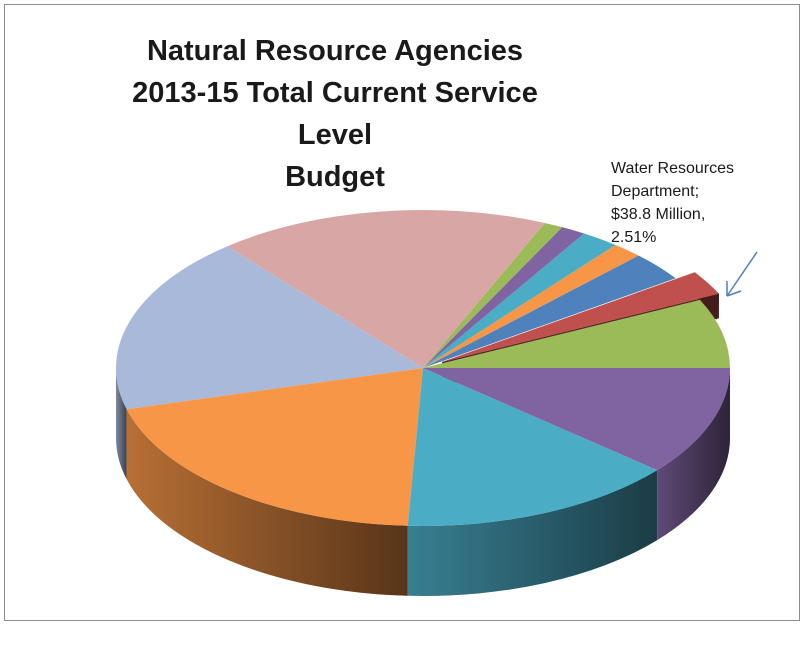  I want to click on callout-arrow-head-right, so click(734, 293).